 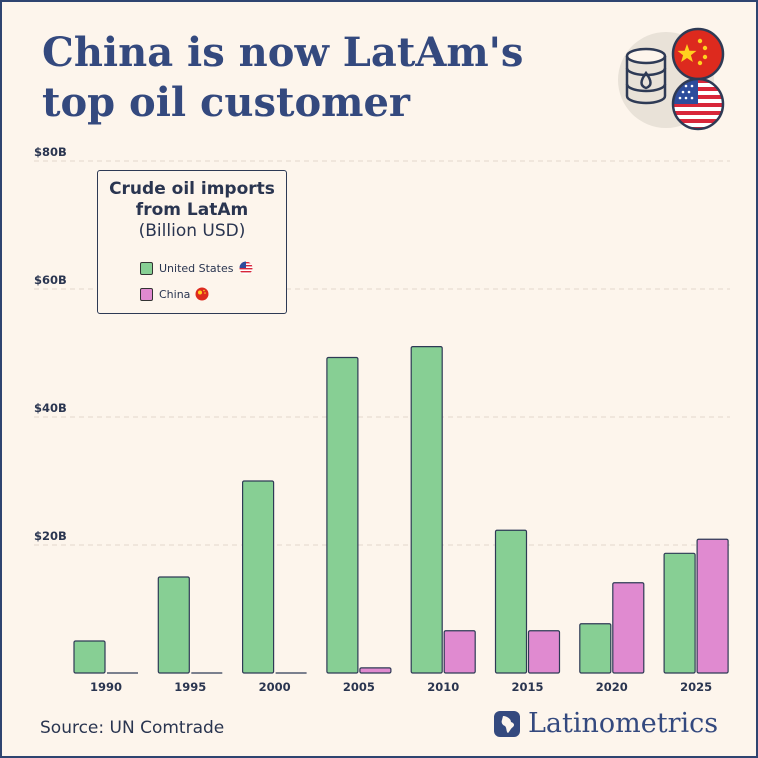 I want to click on source-note: Source: UN Comtrade, so click(x=132, y=728).